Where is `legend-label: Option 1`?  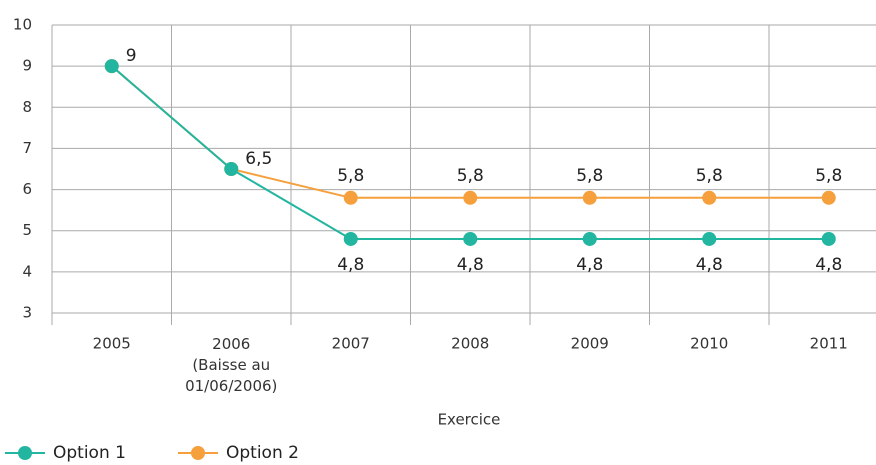
legend-label: Option 1 is located at coordinates (89, 453).